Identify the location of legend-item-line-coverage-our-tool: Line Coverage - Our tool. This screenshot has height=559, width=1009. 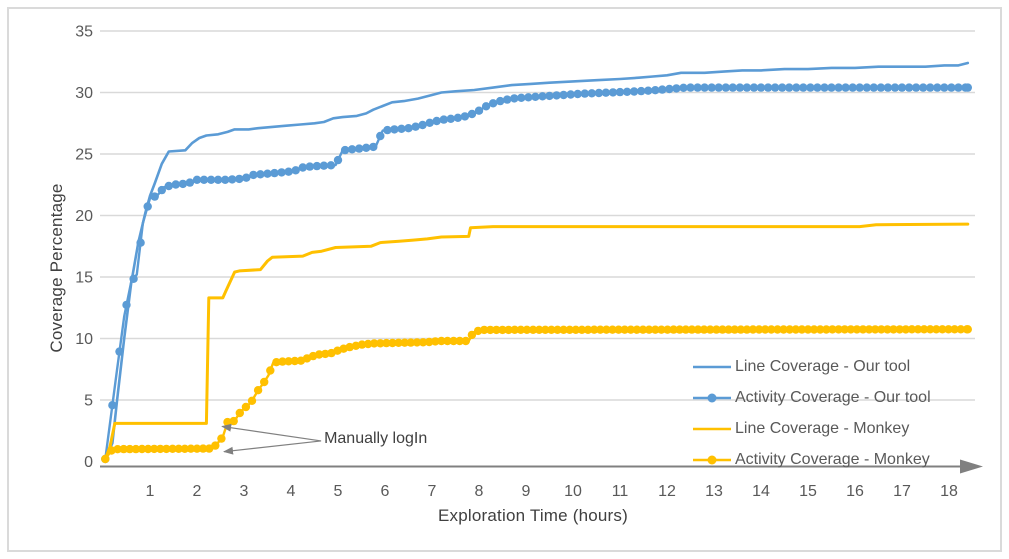
(811, 366).